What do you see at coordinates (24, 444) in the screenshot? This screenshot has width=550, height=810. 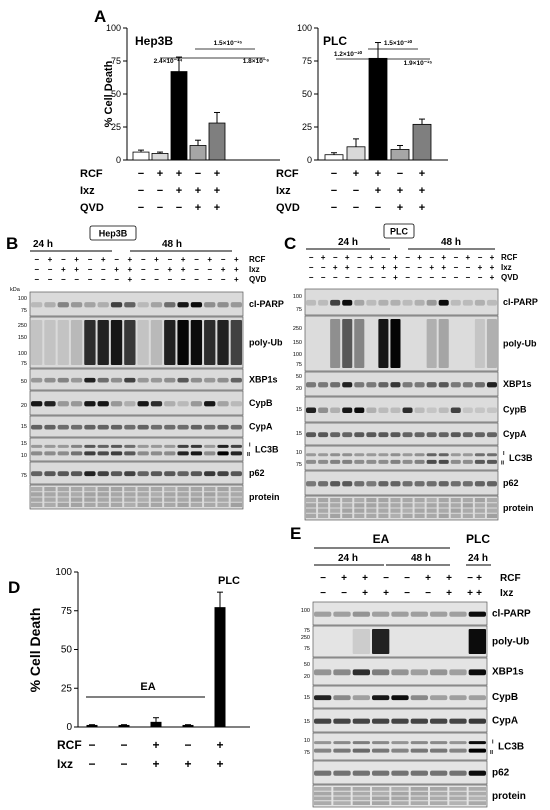 I see `kda-marker: 15` at bounding box center [24, 444].